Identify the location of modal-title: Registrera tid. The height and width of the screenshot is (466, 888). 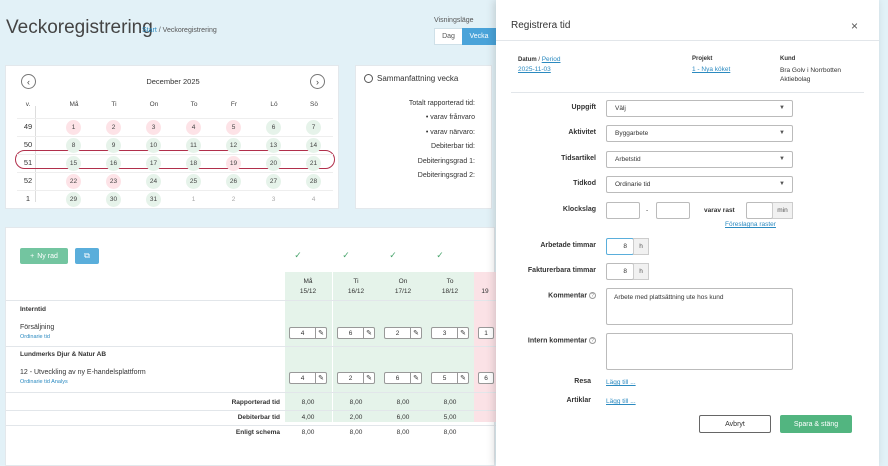
(541, 25).